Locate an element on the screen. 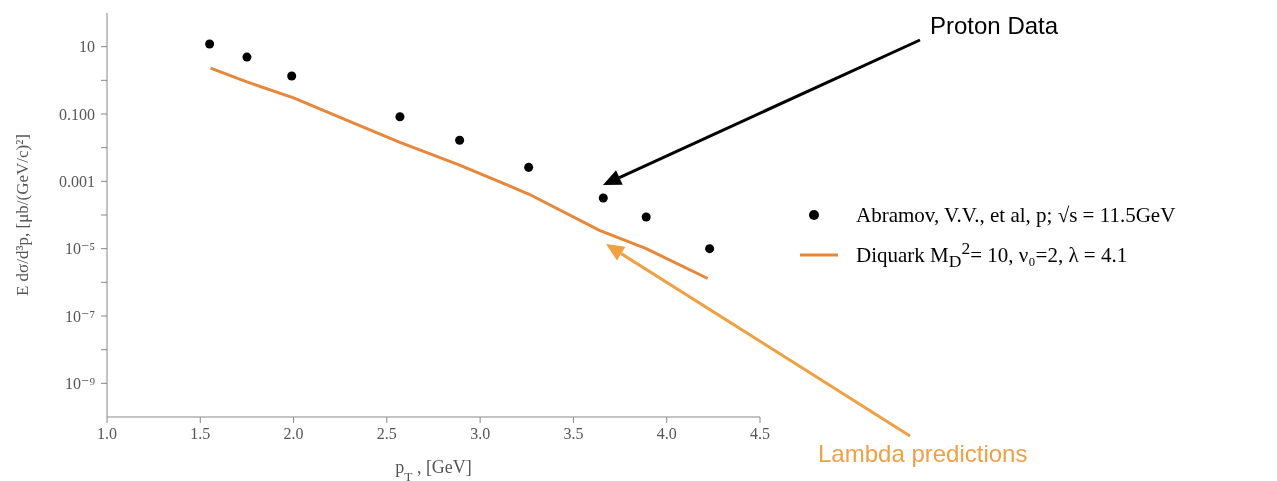 The image size is (1277, 481). x-tick-label: 4.5 is located at coordinates (760, 433).